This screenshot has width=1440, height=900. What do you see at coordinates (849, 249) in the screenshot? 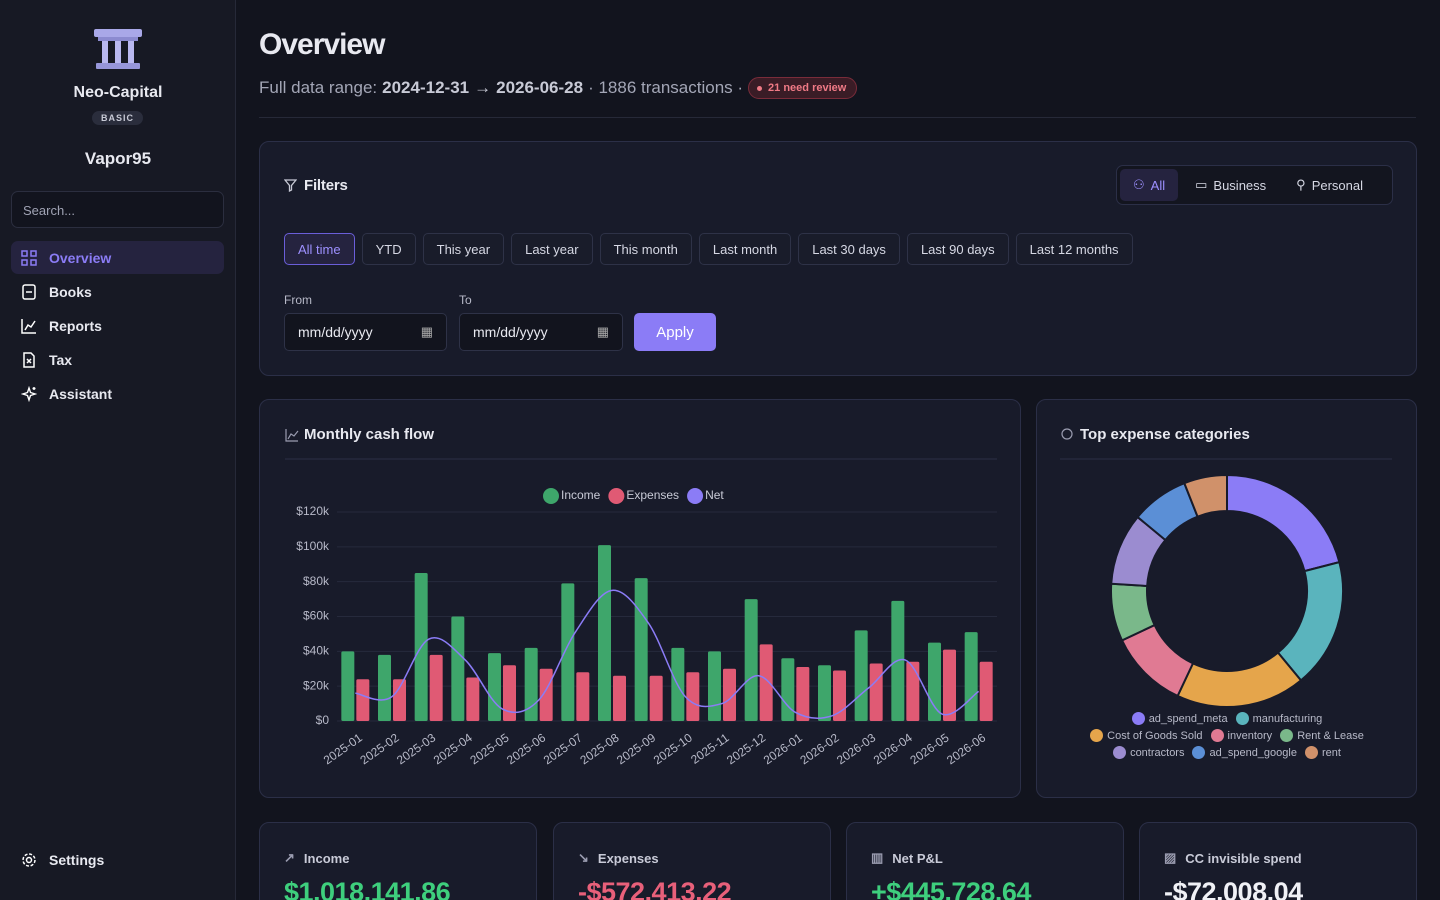
I see `preset-button: Last 30 days` at bounding box center [849, 249].